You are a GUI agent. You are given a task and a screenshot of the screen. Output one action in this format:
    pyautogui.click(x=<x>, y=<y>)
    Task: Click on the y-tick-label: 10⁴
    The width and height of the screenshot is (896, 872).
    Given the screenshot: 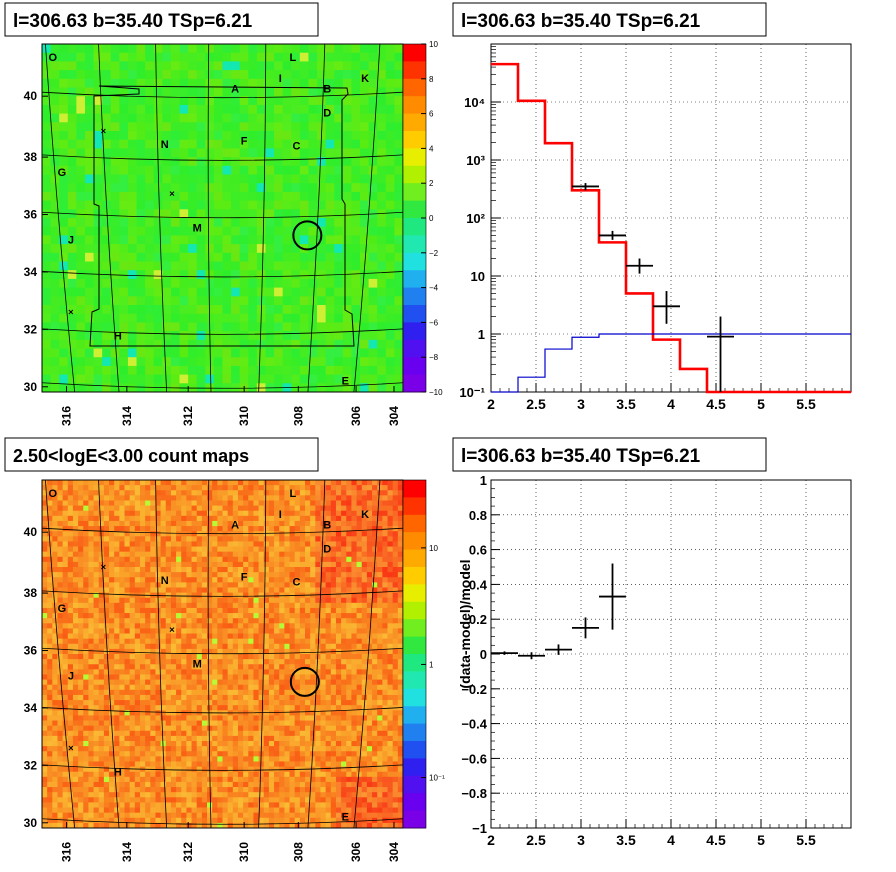 What is the action you would take?
    pyautogui.click(x=474, y=102)
    